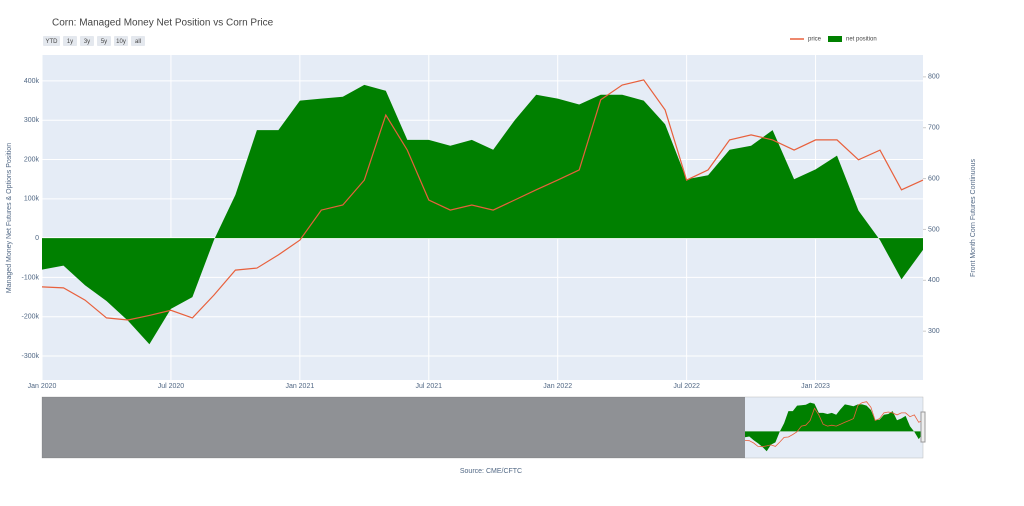 This screenshot has height=506, width=1024. I want to click on x-tick-label: Jan 2023, so click(815, 386).